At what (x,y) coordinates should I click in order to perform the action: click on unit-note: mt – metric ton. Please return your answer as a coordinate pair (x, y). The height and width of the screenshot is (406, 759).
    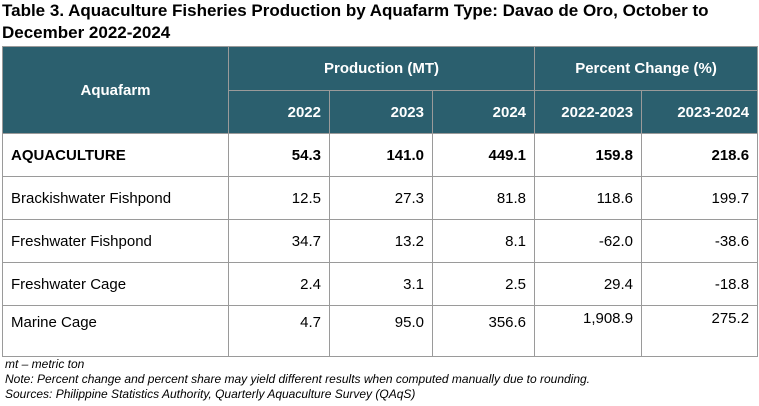
    Looking at the image, I should click on (45, 364).